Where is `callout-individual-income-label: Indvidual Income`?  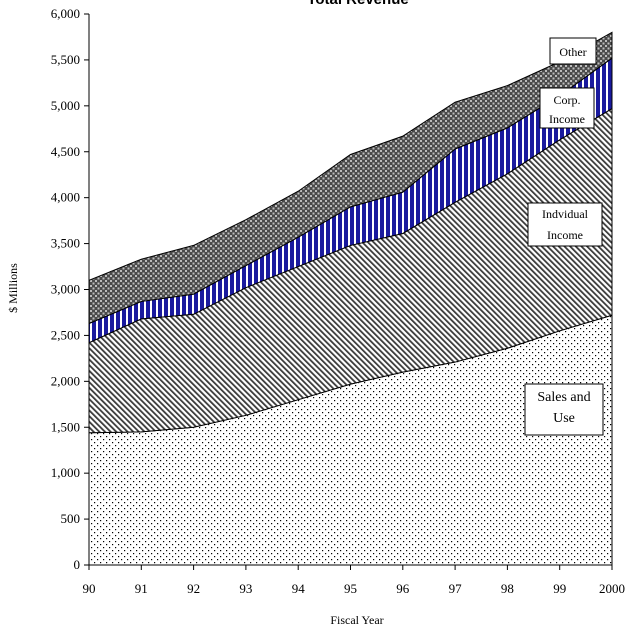 callout-individual-income-label: Indvidual Income is located at coordinates (565, 224).